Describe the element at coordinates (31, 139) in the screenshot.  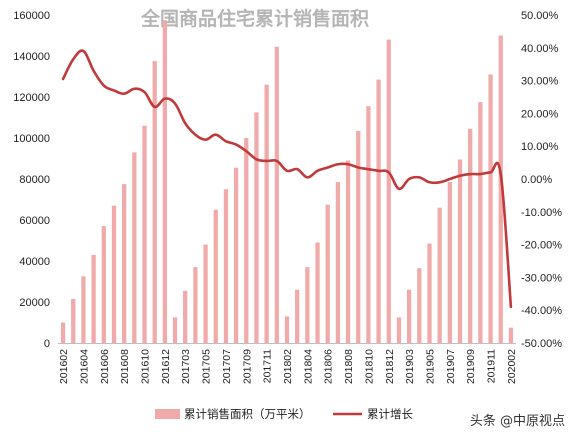
I see `y-left-tick-label: 100000` at that location.